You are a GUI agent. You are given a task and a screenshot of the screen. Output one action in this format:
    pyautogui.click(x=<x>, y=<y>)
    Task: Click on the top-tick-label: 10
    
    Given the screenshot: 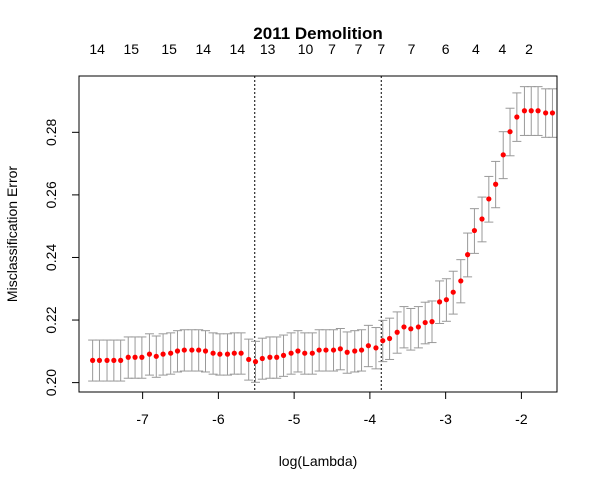 What is the action you would take?
    pyautogui.click(x=306, y=49)
    